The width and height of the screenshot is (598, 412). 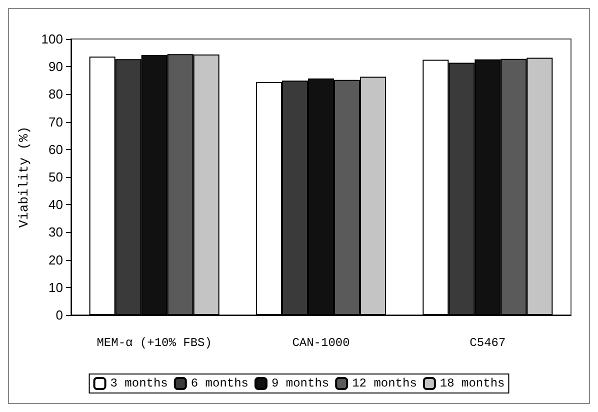 I want to click on y-tick-label: 60, so click(x=55, y=149).